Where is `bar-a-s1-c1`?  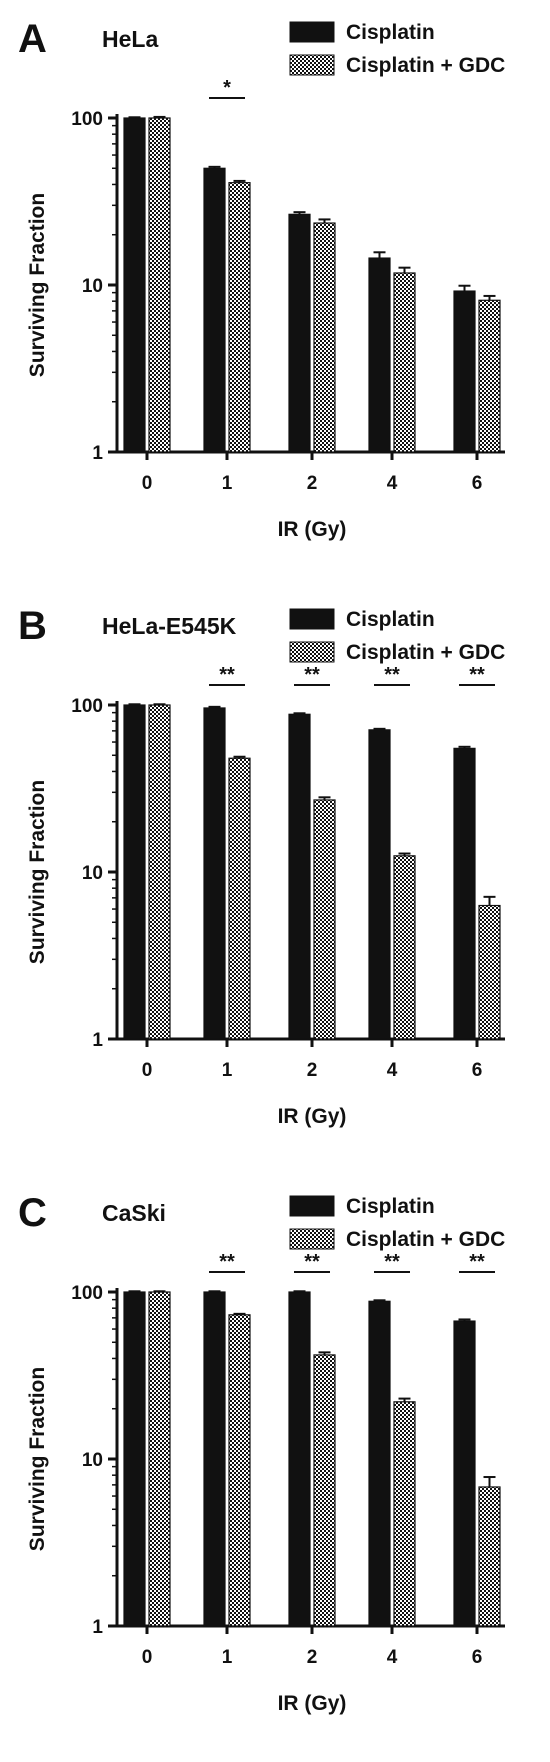
bar-a-s1-c1 is located at coordinates (239, 317).